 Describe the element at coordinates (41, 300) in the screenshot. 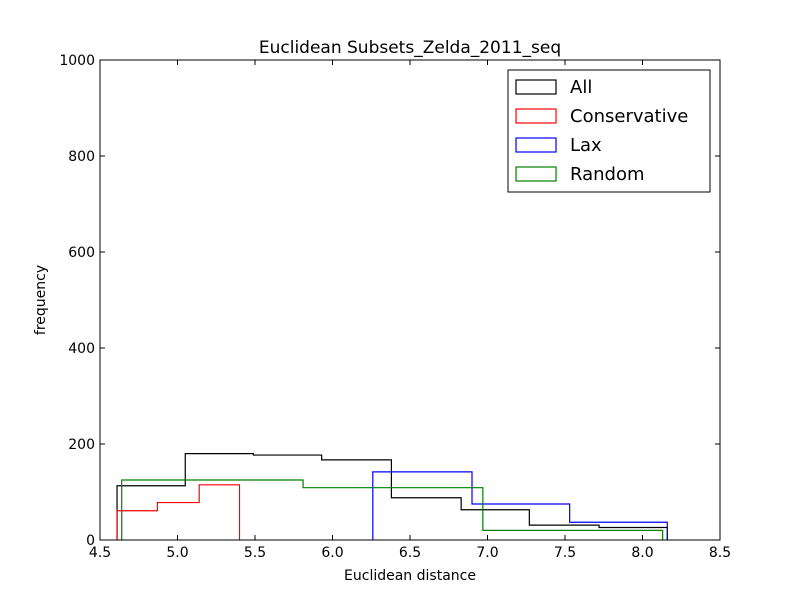

I see `y-axis-label: frequency` at that location.